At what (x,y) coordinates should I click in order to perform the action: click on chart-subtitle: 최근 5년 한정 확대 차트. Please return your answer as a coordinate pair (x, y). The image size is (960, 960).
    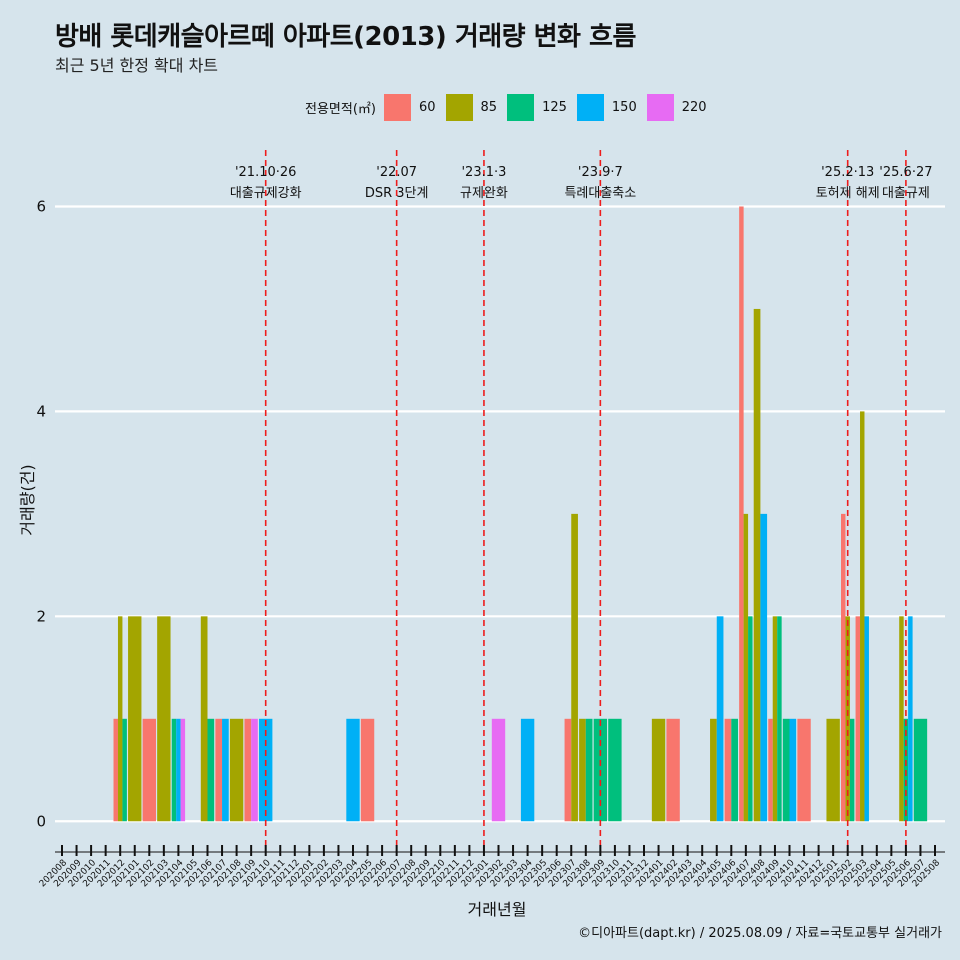
    Looking at the image, I should click on (137, 65).